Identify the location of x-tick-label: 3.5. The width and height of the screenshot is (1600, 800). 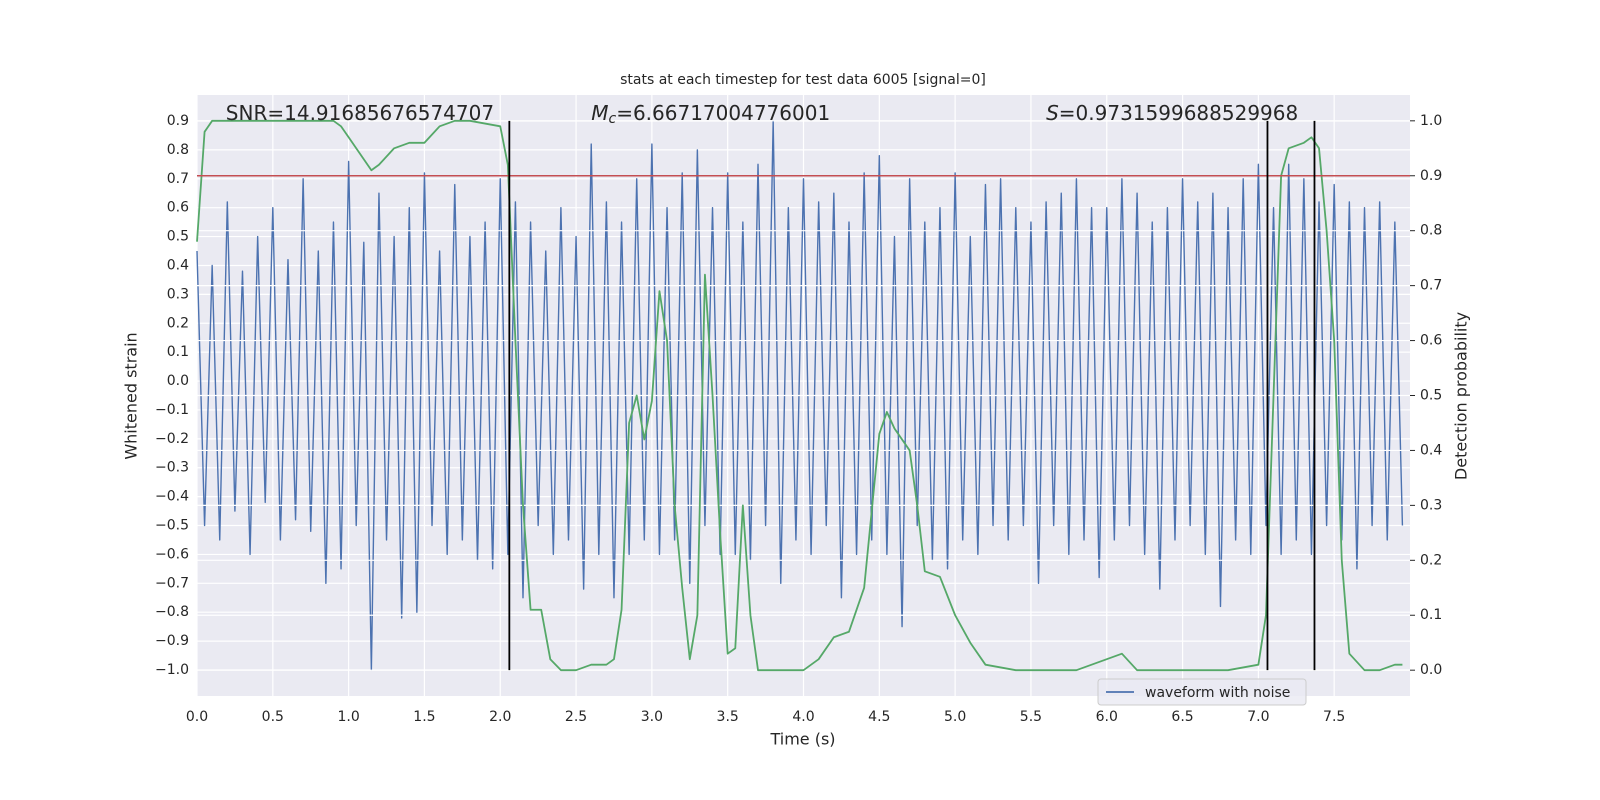
(728, 717).